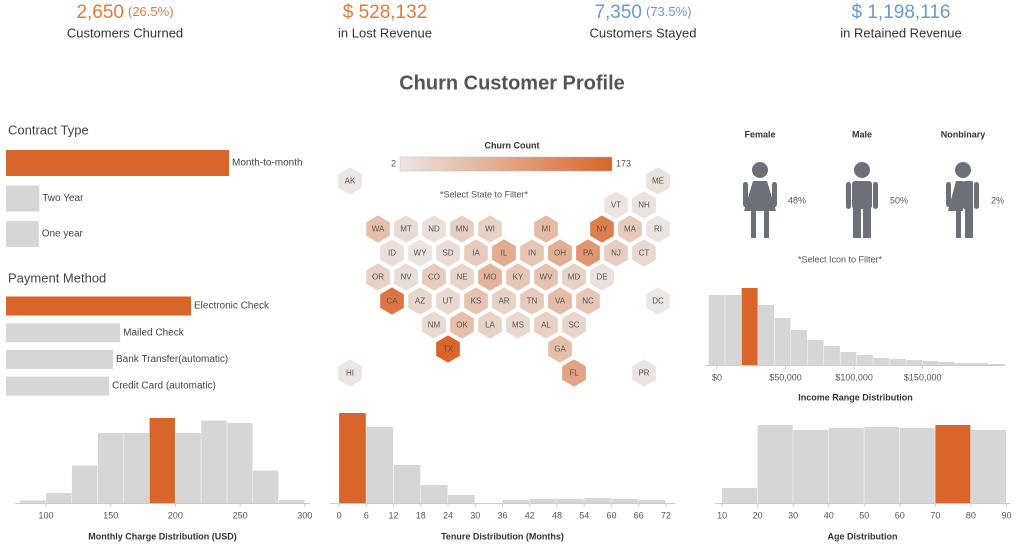  What do you see at coordinates (172, 359) in the screenshot?
I see `bar-label: Bank Transfer(automatic)` at bounding box center [172, 359].